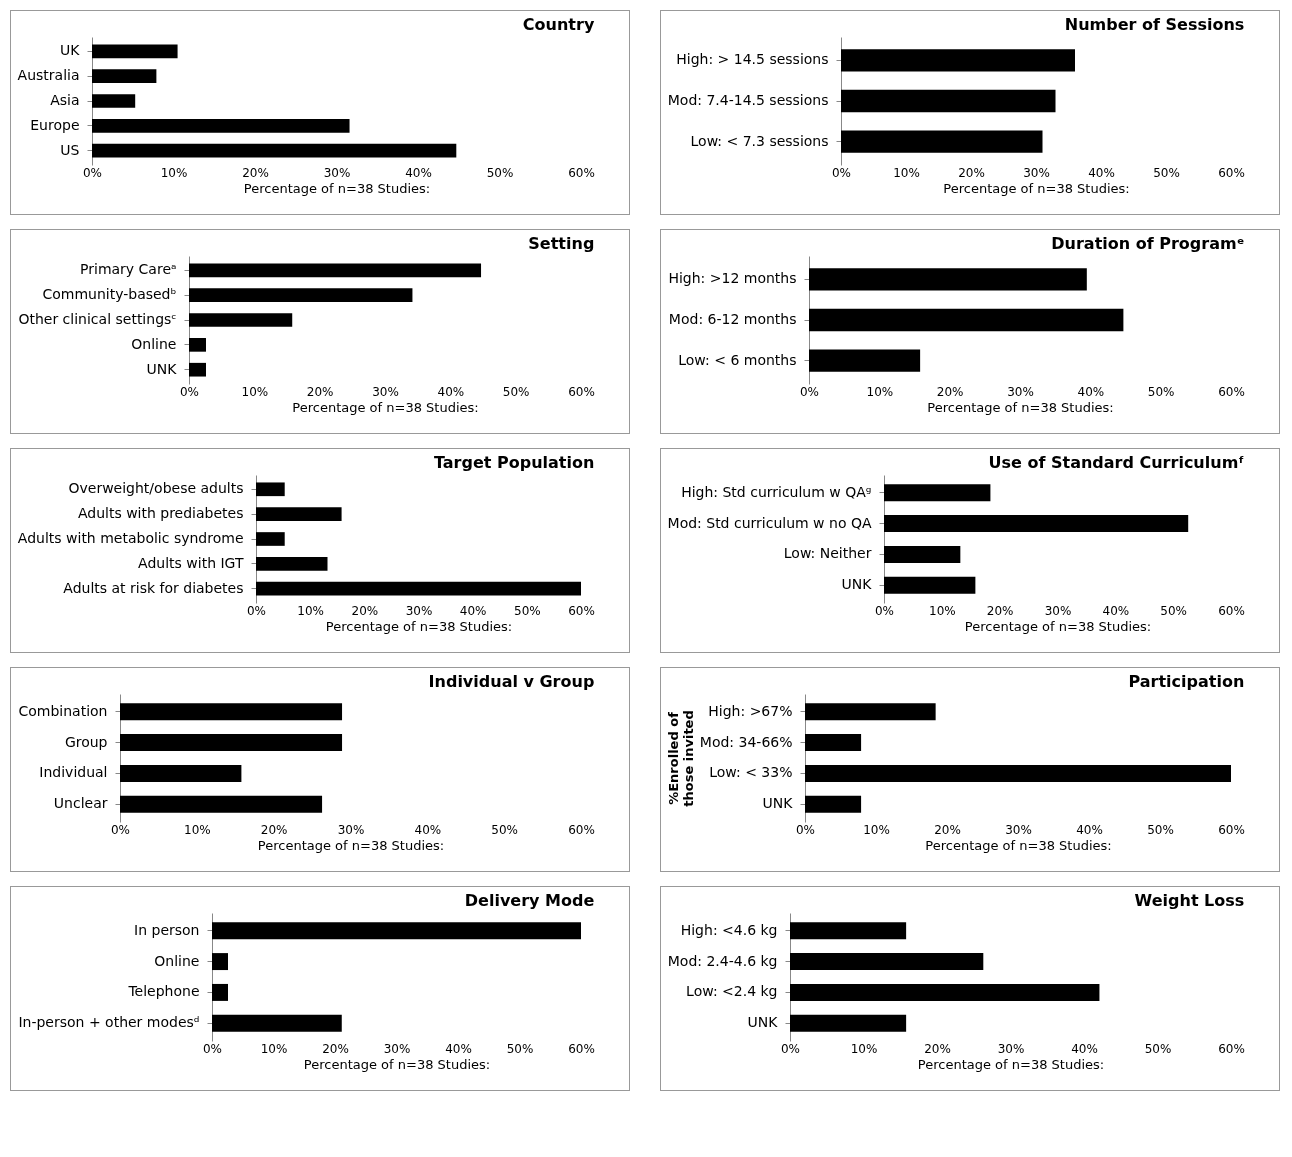  I want to click on y-tick-label: Australia, so click(48, 75).